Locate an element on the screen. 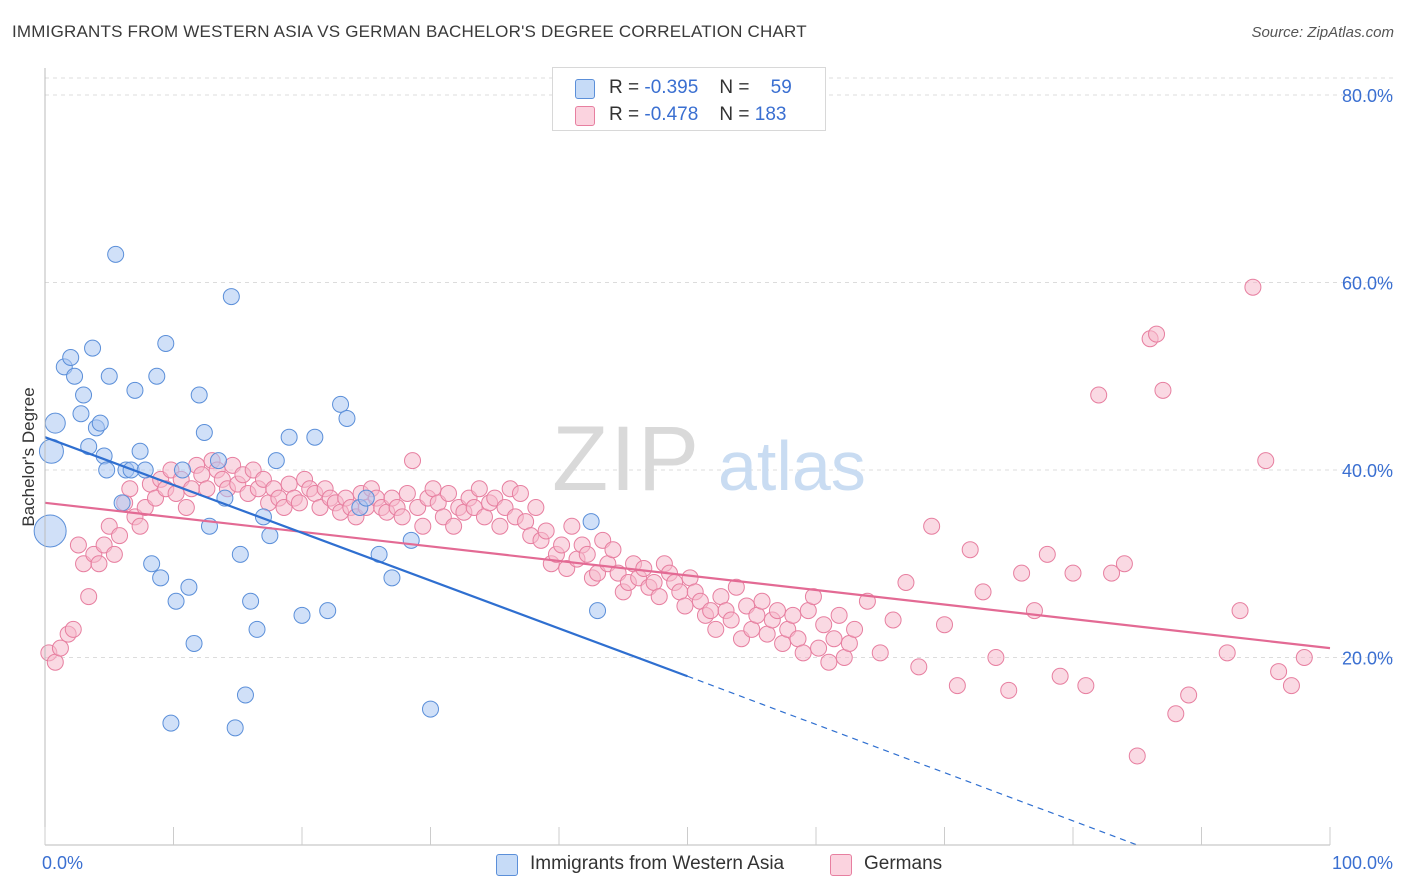 This screenshot has height=892, width=1406. y-tick-label: 40.0% is located at coordinates (1367, 471).